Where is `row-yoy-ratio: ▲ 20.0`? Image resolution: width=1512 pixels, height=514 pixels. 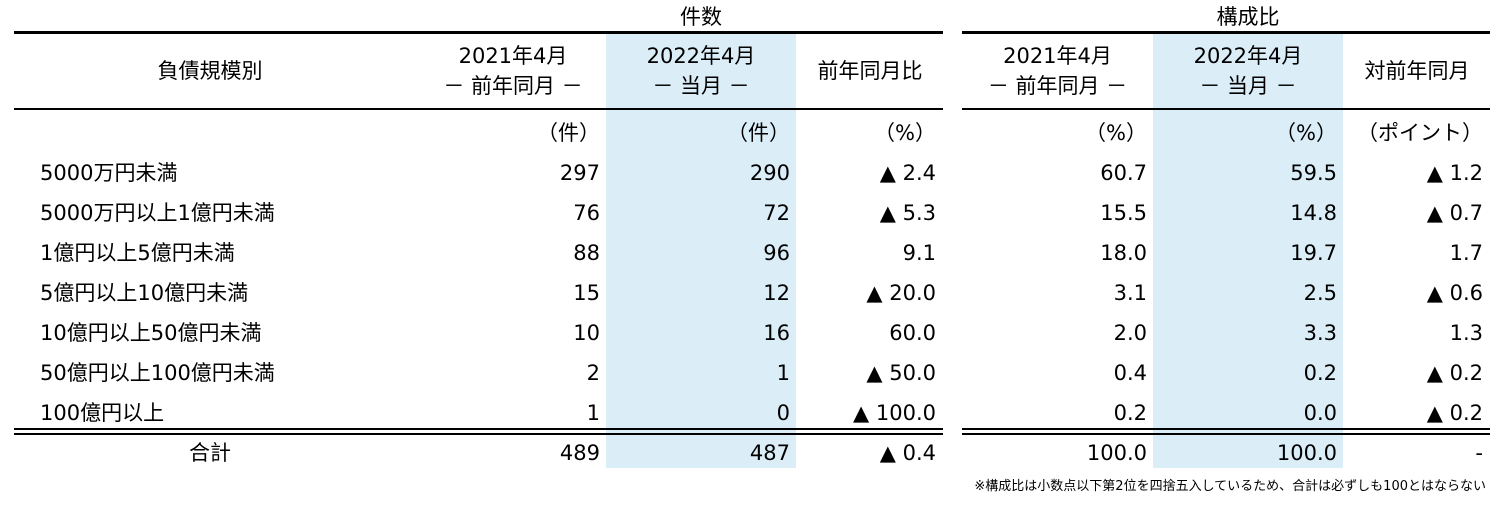
row-yoy-ratio: ▲ 20.0 is located at coordinates (901, 293).